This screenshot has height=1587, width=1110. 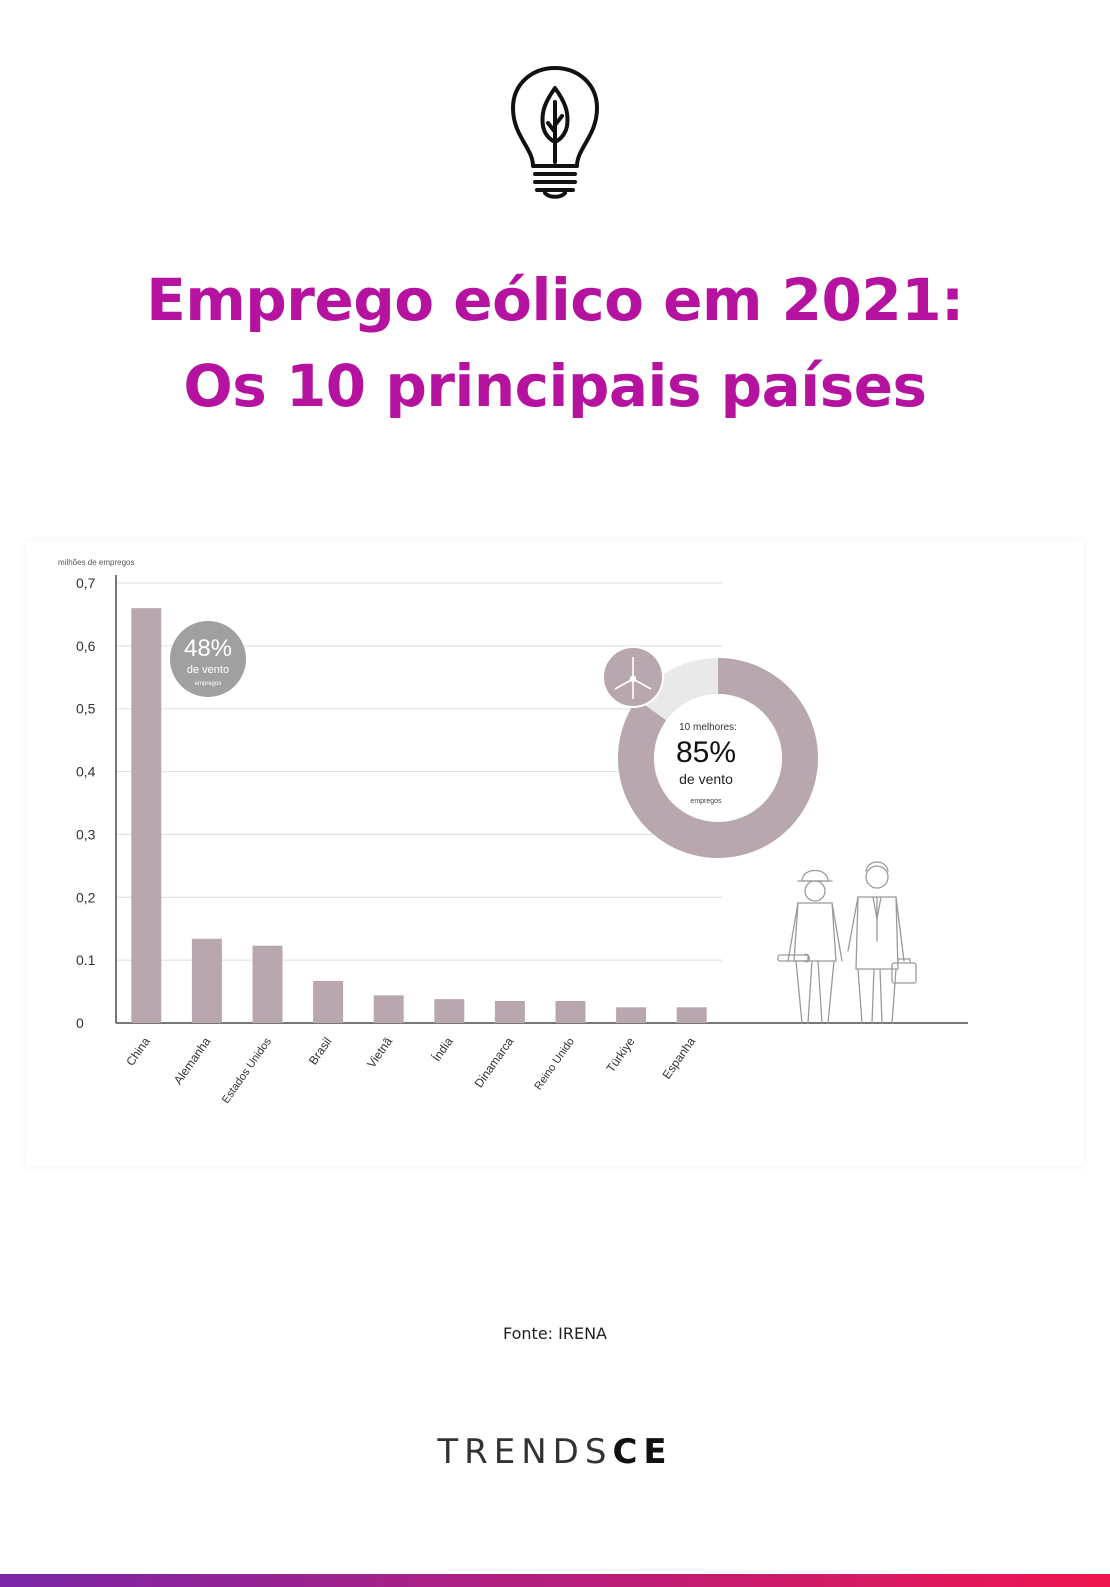 What do you see at coordinates (708, 727) in the screenshot?
I see `donut-label-top: 10 melhores:` at bounding box center [708, 727].